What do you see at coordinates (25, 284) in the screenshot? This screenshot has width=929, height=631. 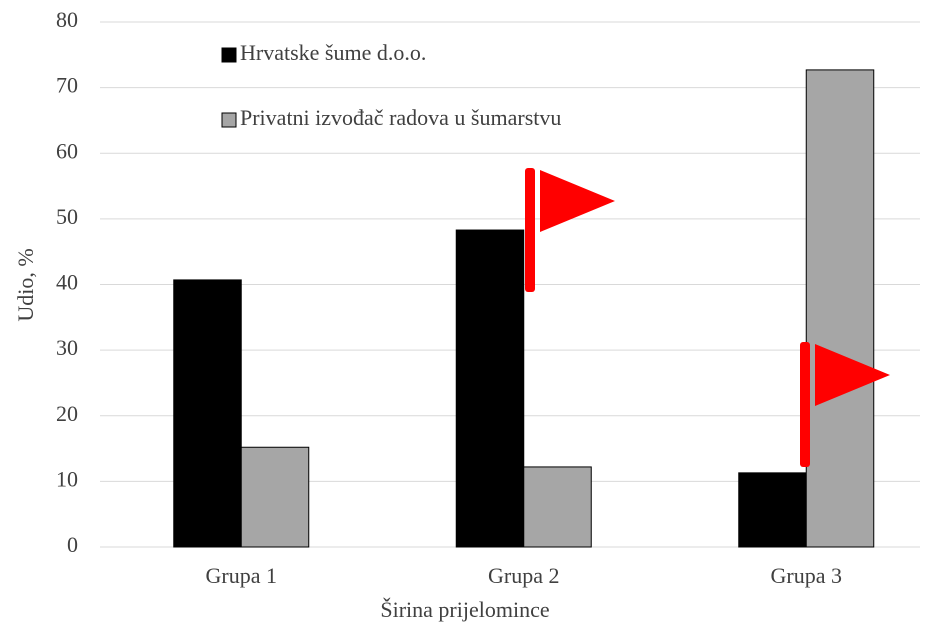 I see `y-axis-label: Udio, %` at bounding box center [25, 284].